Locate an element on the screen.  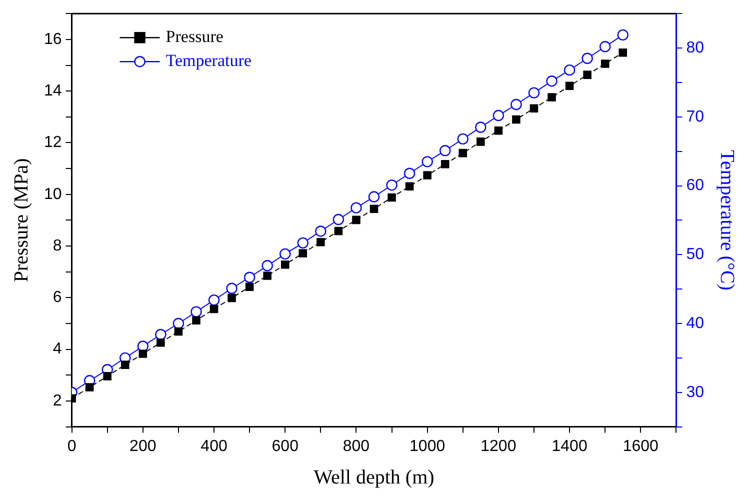
x-axis-title: Well depth (m) is located at coordinates (374, 477).